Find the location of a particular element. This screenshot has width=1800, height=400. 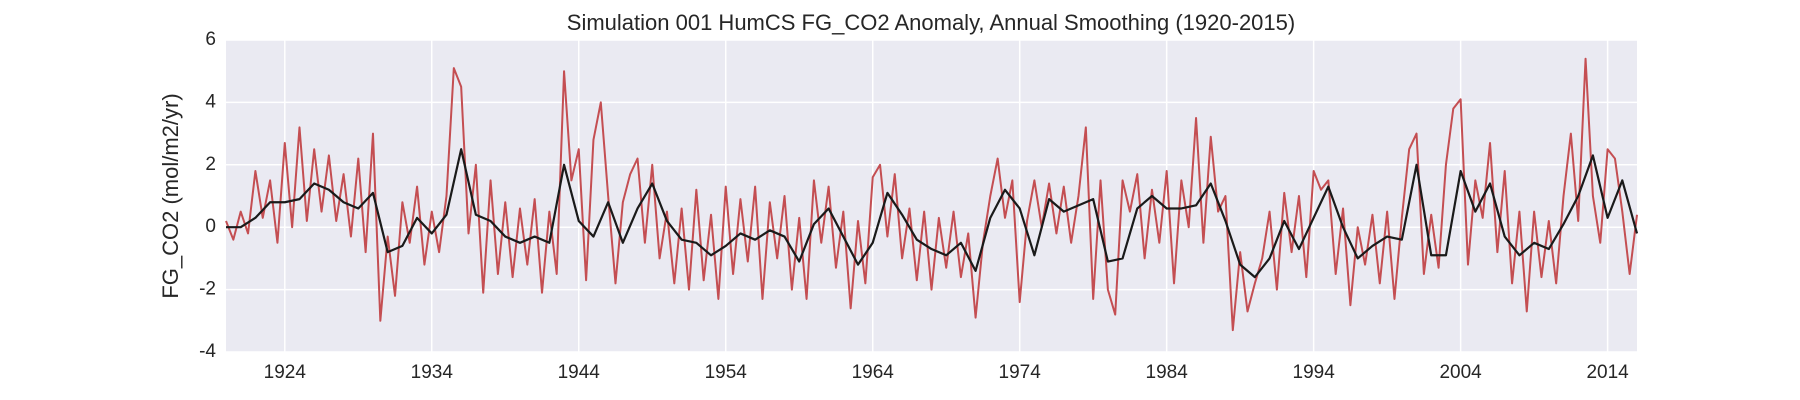

x-tick-label: 1934 is located at coordinates (432, 372).